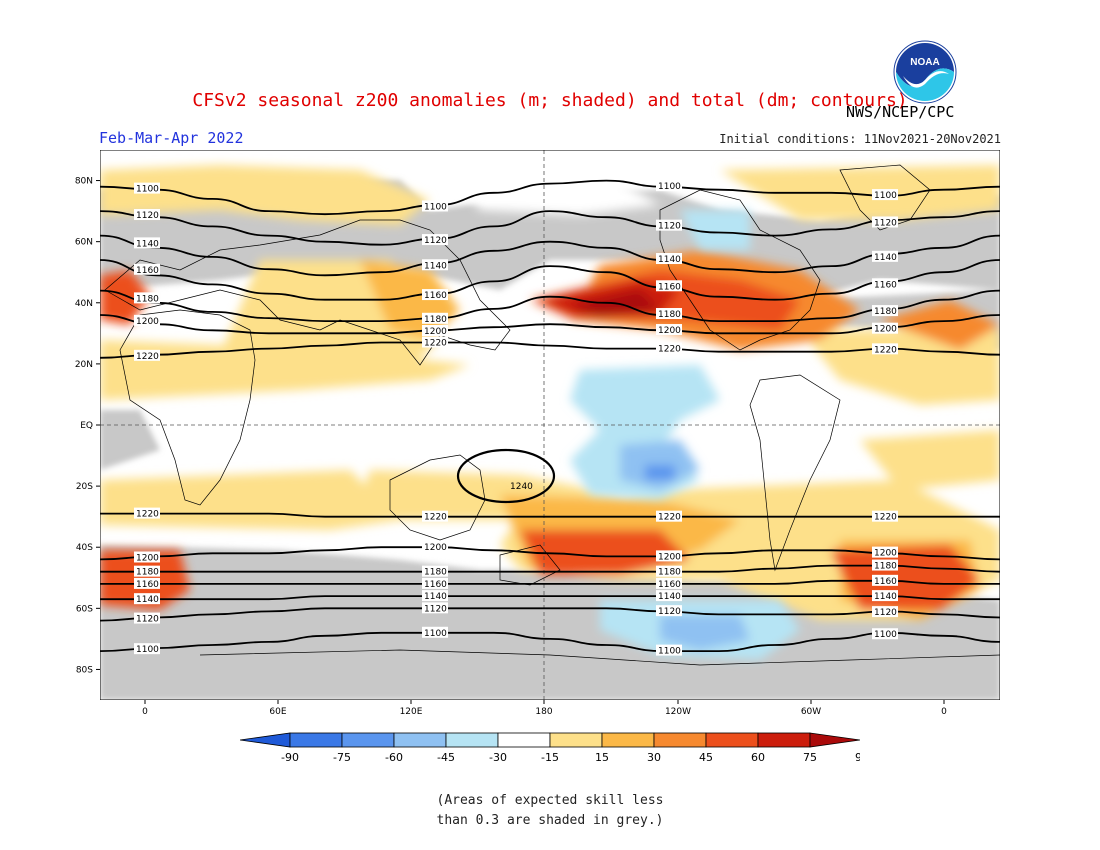 The image size is (1100, 850). Describe the element at coordinates (521, 487) in the screenshot. I see `closed-contour-label: 1240` at that location.